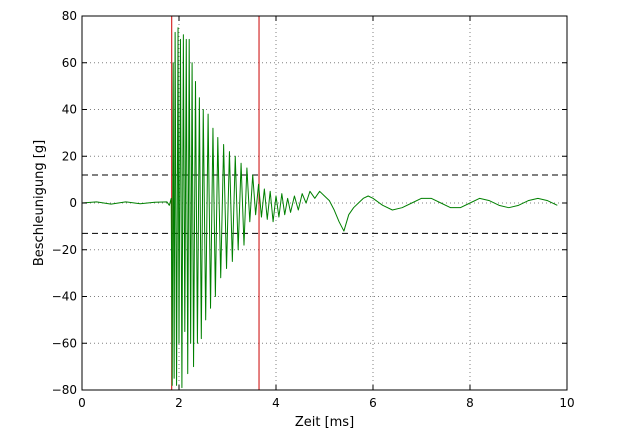 The width and height of the screenshot is (625, 448). Describe the element at coordinates (566, 403) in the screenshot. I see `x-tick-label: 10` at that location.